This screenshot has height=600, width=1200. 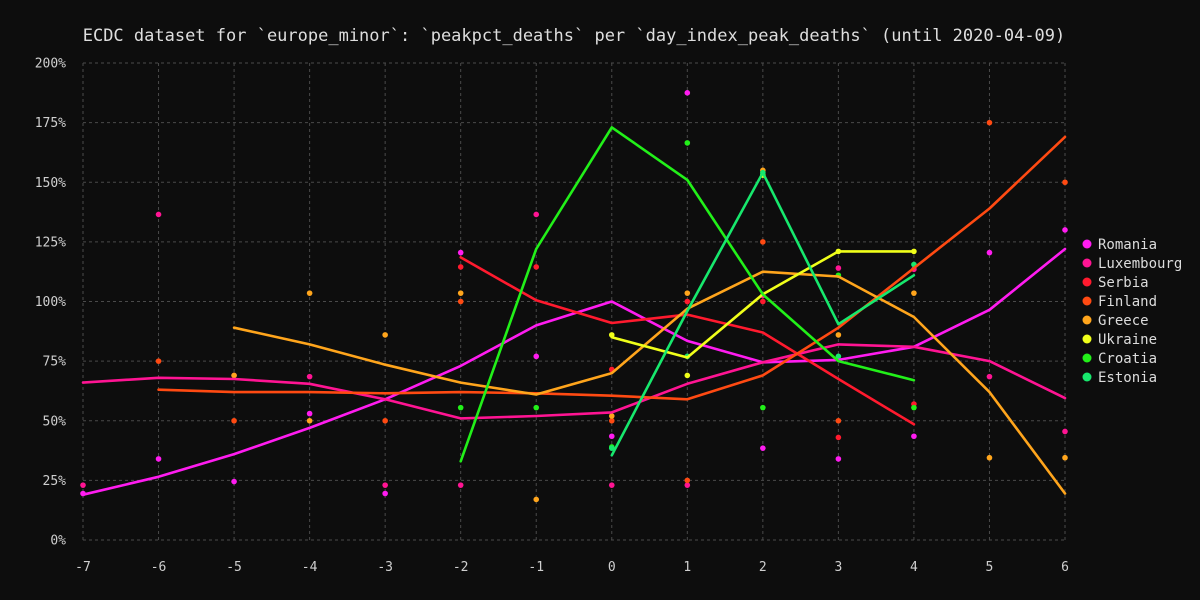 I want to click on legend-label: Romania, so click(x=1127, y=245).